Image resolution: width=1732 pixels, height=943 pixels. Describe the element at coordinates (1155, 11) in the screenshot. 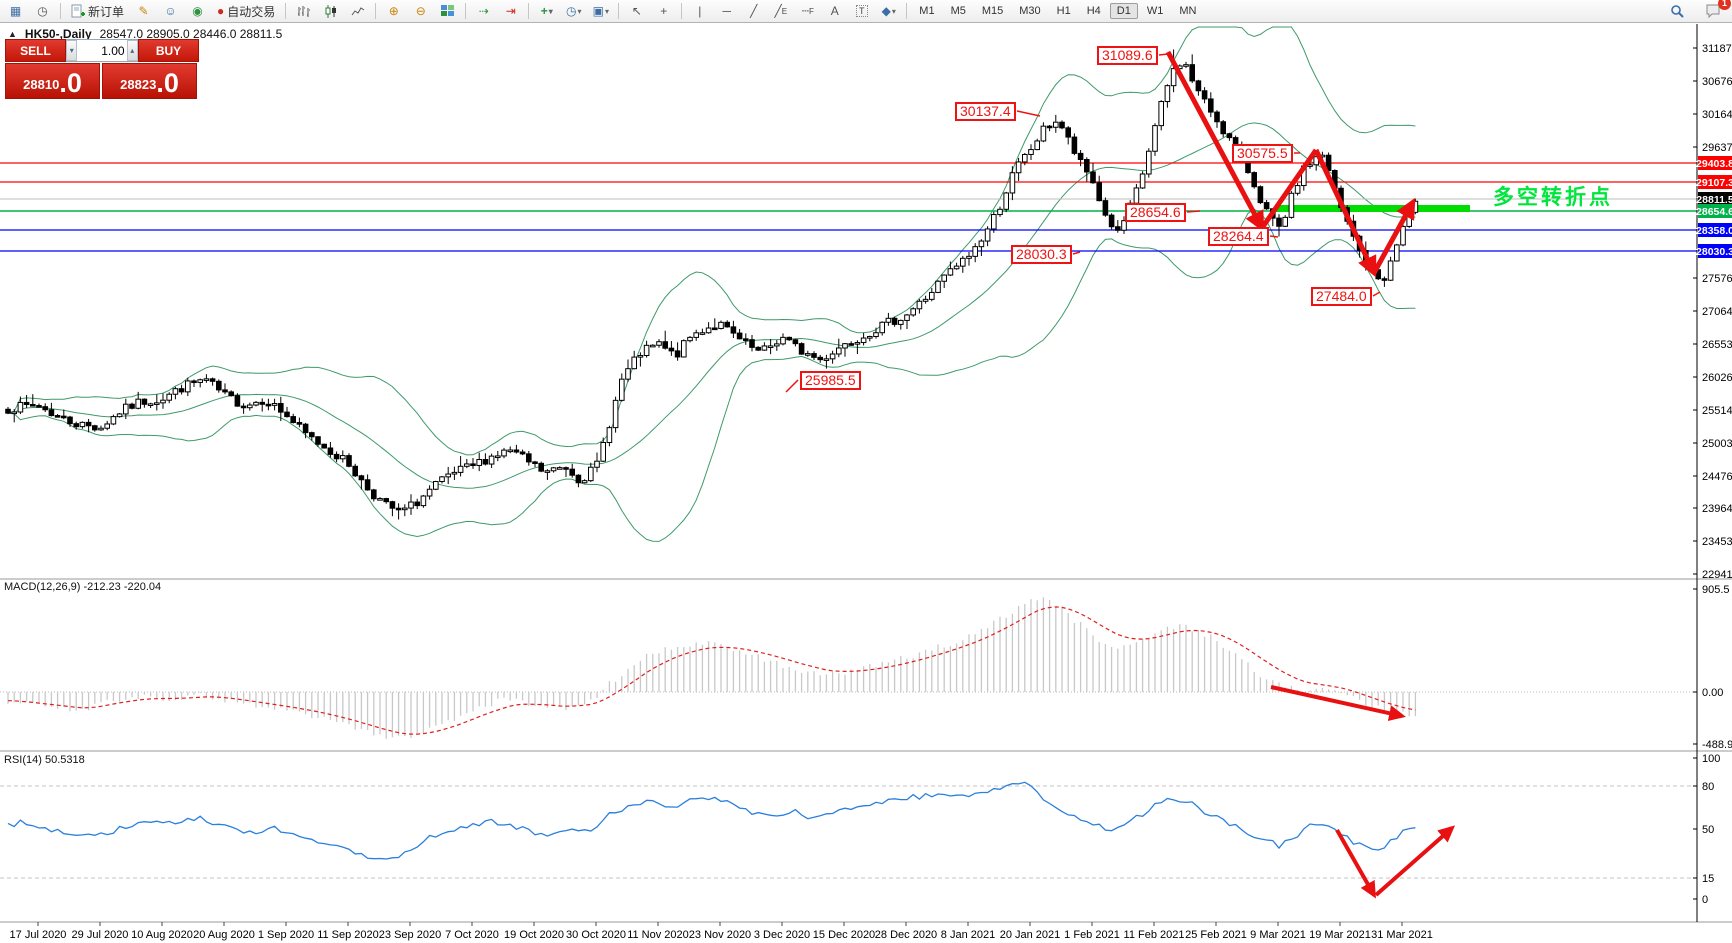

I see `timeframe-w1: W1` at that location.